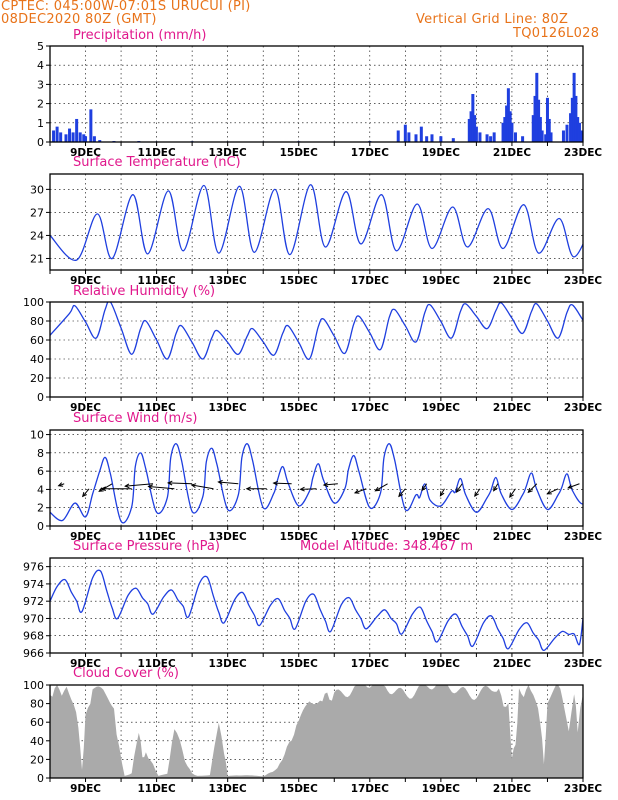  Describe the element at coordinates (228, 537) in the screenshot. I see `wind-xtick-label: 13DEC` at that location.